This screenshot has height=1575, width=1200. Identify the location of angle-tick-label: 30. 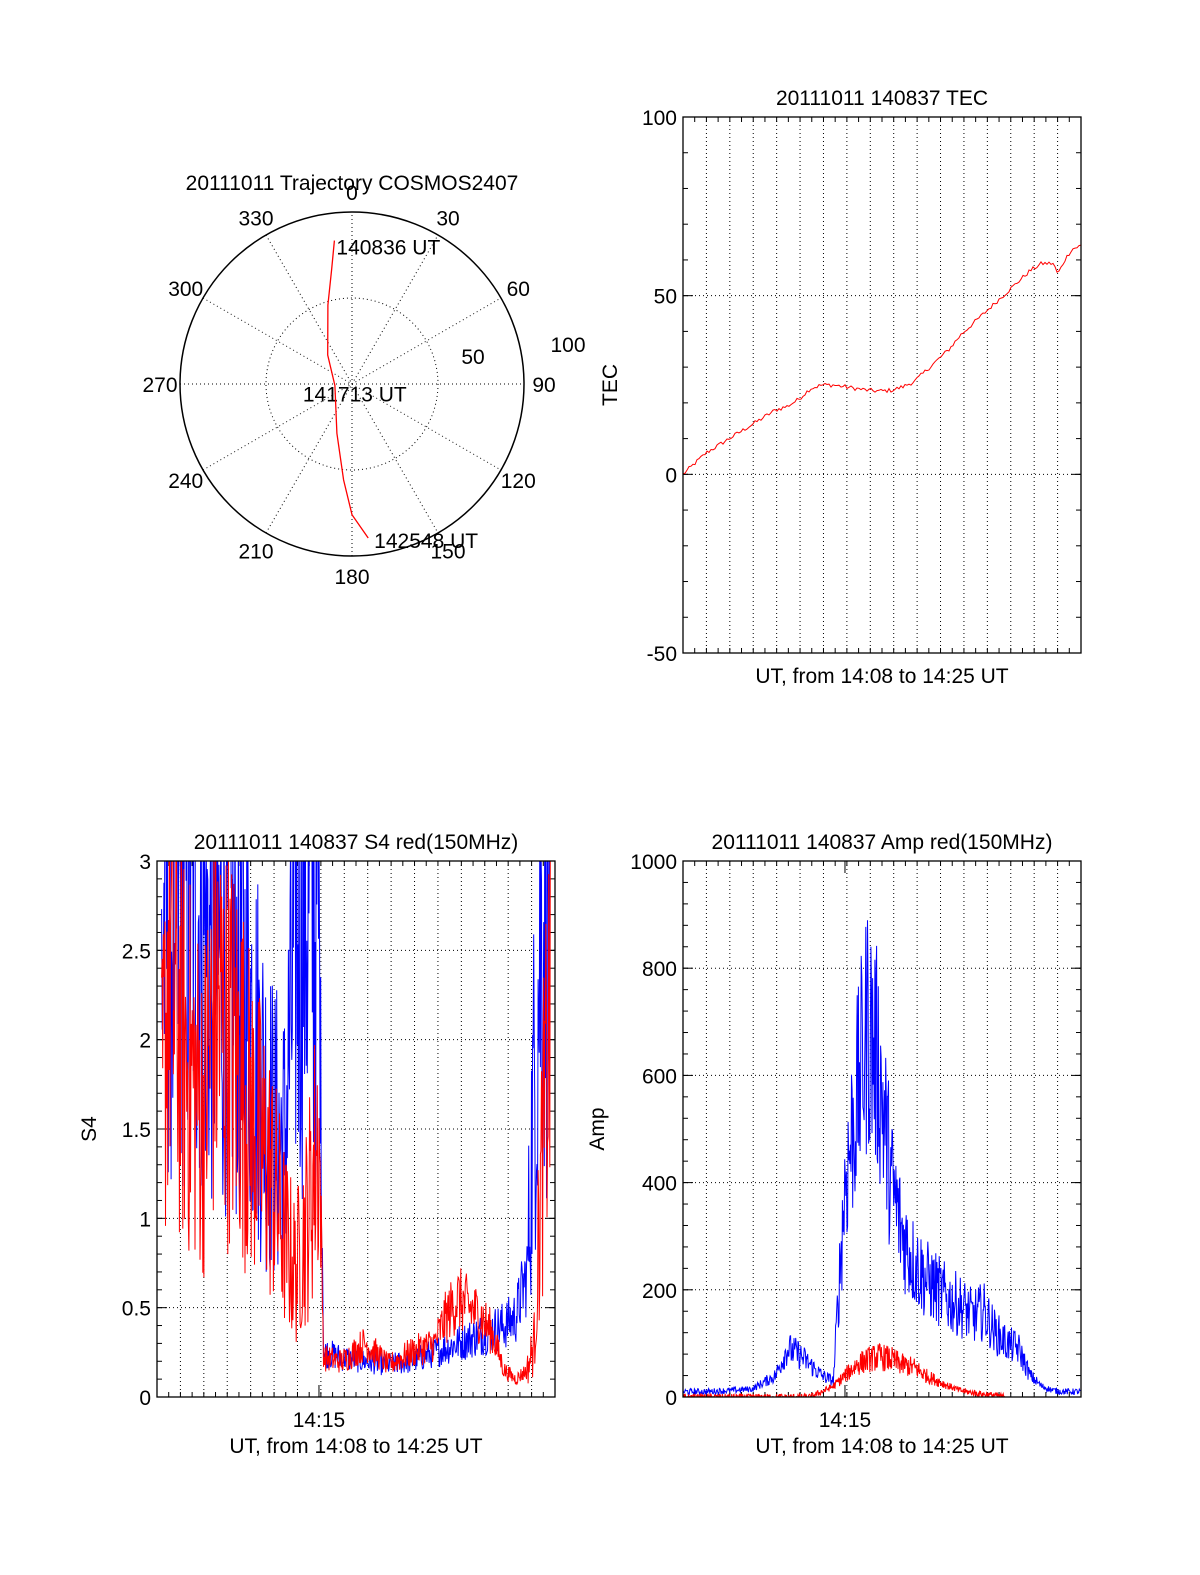
(447, 219).